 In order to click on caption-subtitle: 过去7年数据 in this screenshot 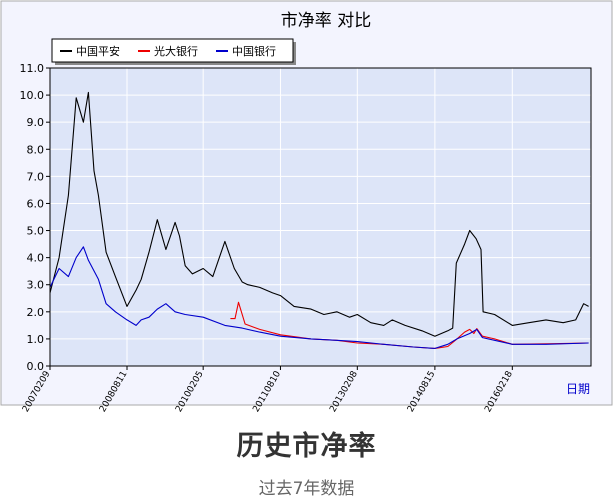, I will do `click(306, 489)`.